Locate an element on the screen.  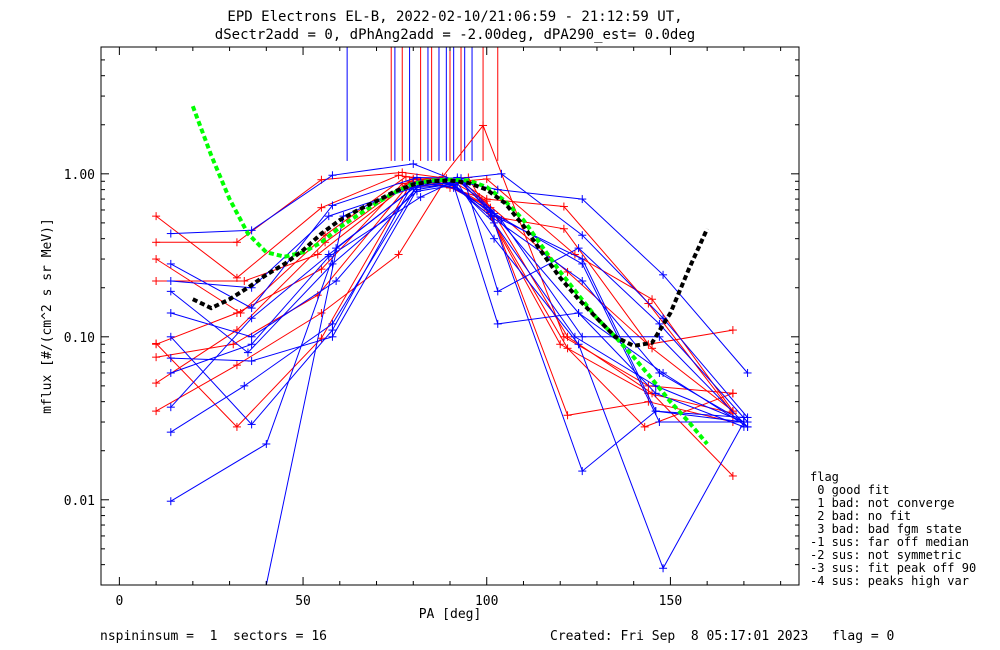
x-tick-label: 150 is located at coordinates (670, 601).